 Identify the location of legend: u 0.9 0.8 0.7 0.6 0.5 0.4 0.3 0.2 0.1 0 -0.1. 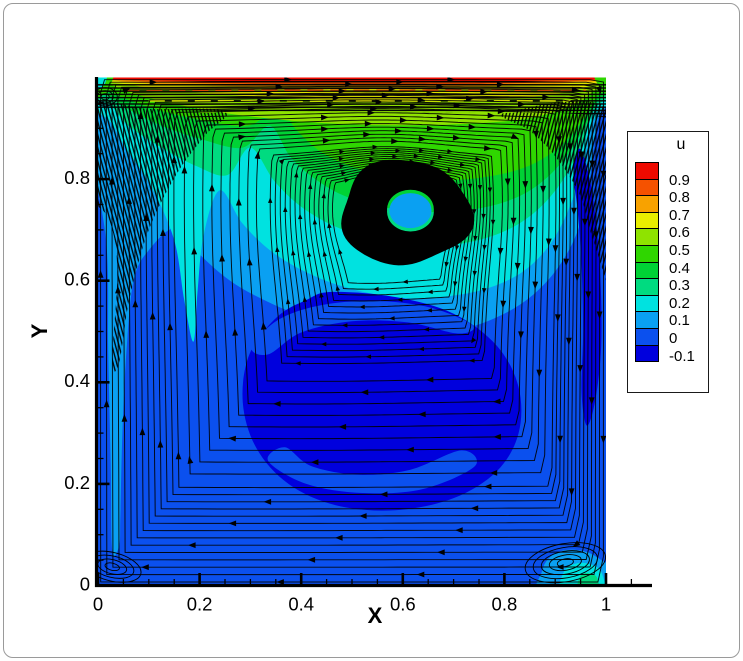
(668, 262).